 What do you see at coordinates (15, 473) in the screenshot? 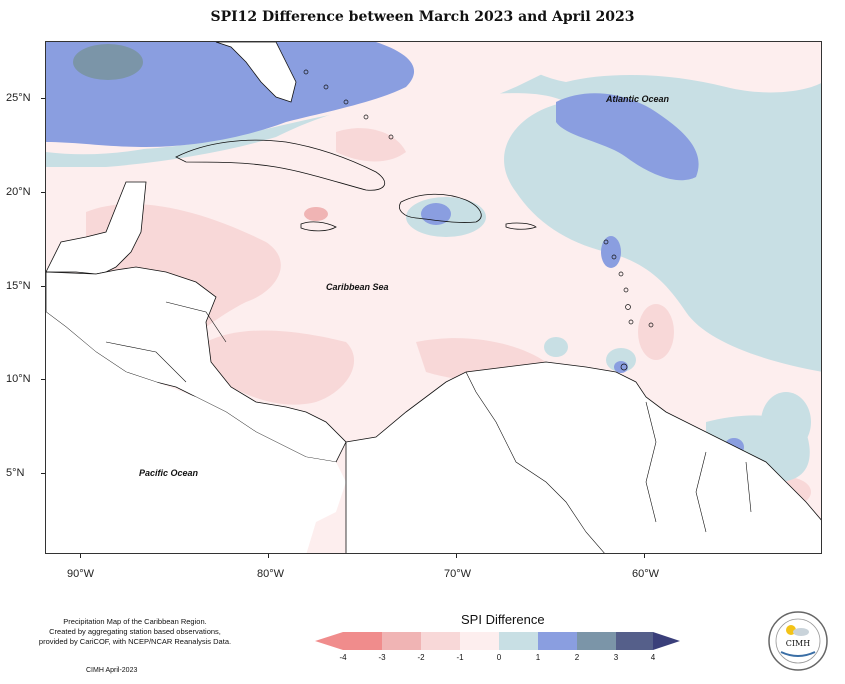
I see `lat-label-5: 5°N` at bounding box center [15, 473].